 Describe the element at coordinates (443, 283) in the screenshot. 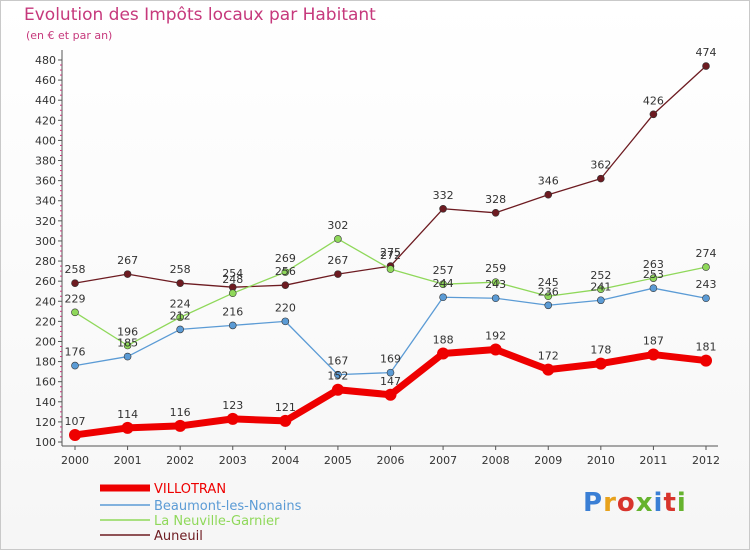

I see `data-label: 244` at that location.